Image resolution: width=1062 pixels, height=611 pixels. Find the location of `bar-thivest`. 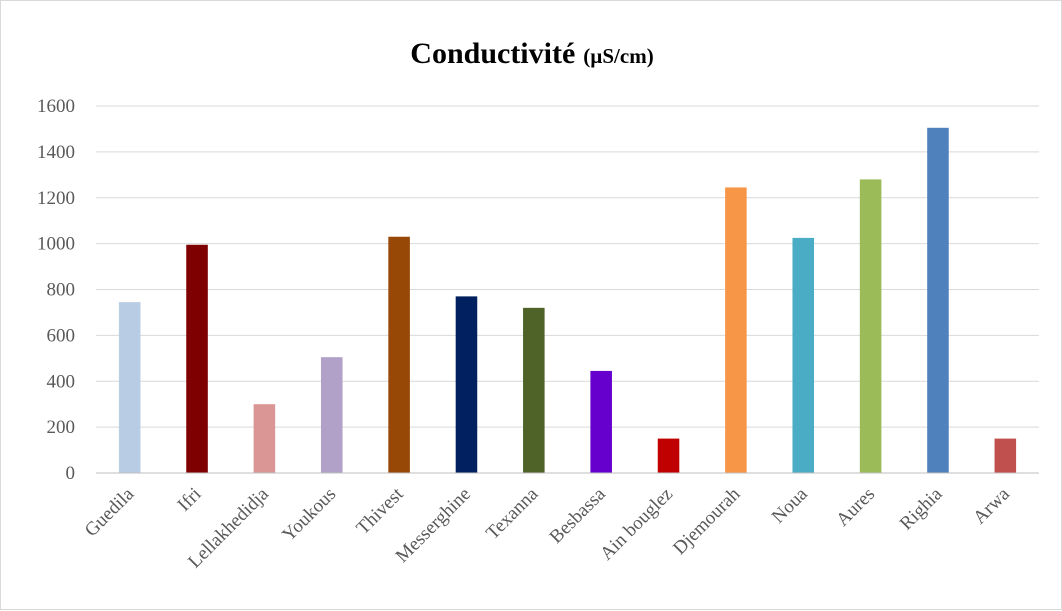

bar-thivest is located at coordinates (399, 354).